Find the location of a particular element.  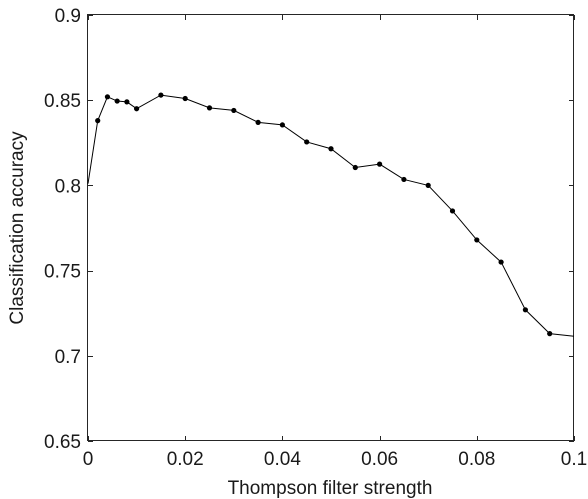

x-tick-label: 0.1 is located at coordinates (574, 459).